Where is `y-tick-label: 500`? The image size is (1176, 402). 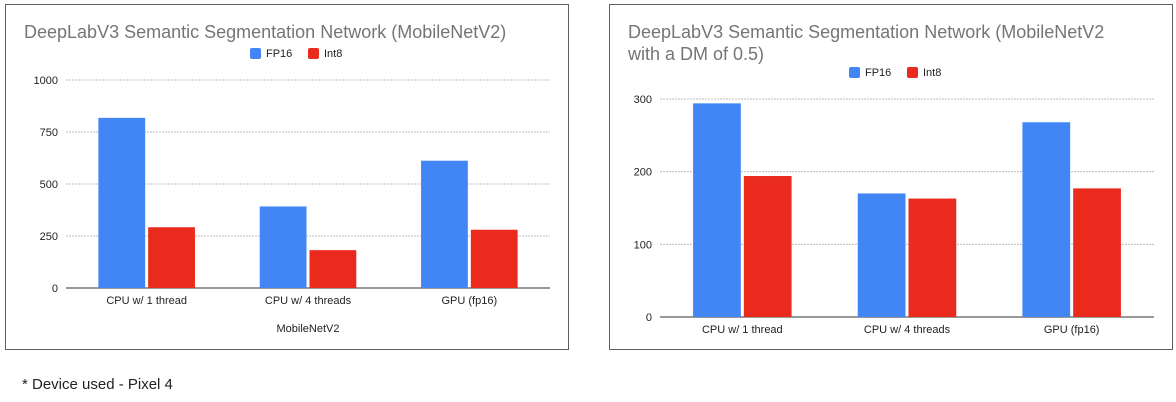 y-tick-label: 500 is located at coordinates (49, 185).